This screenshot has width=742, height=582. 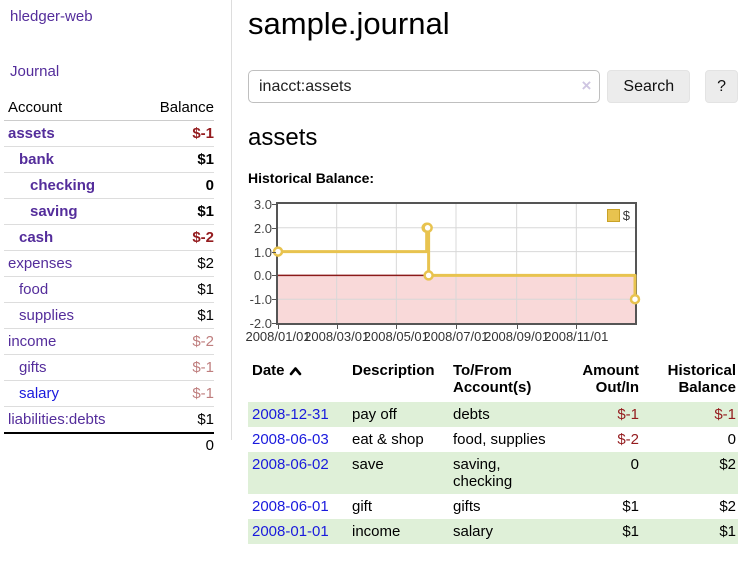 I want to click on y-axis-tick-label: 1.0, so click(x=262, y=252).